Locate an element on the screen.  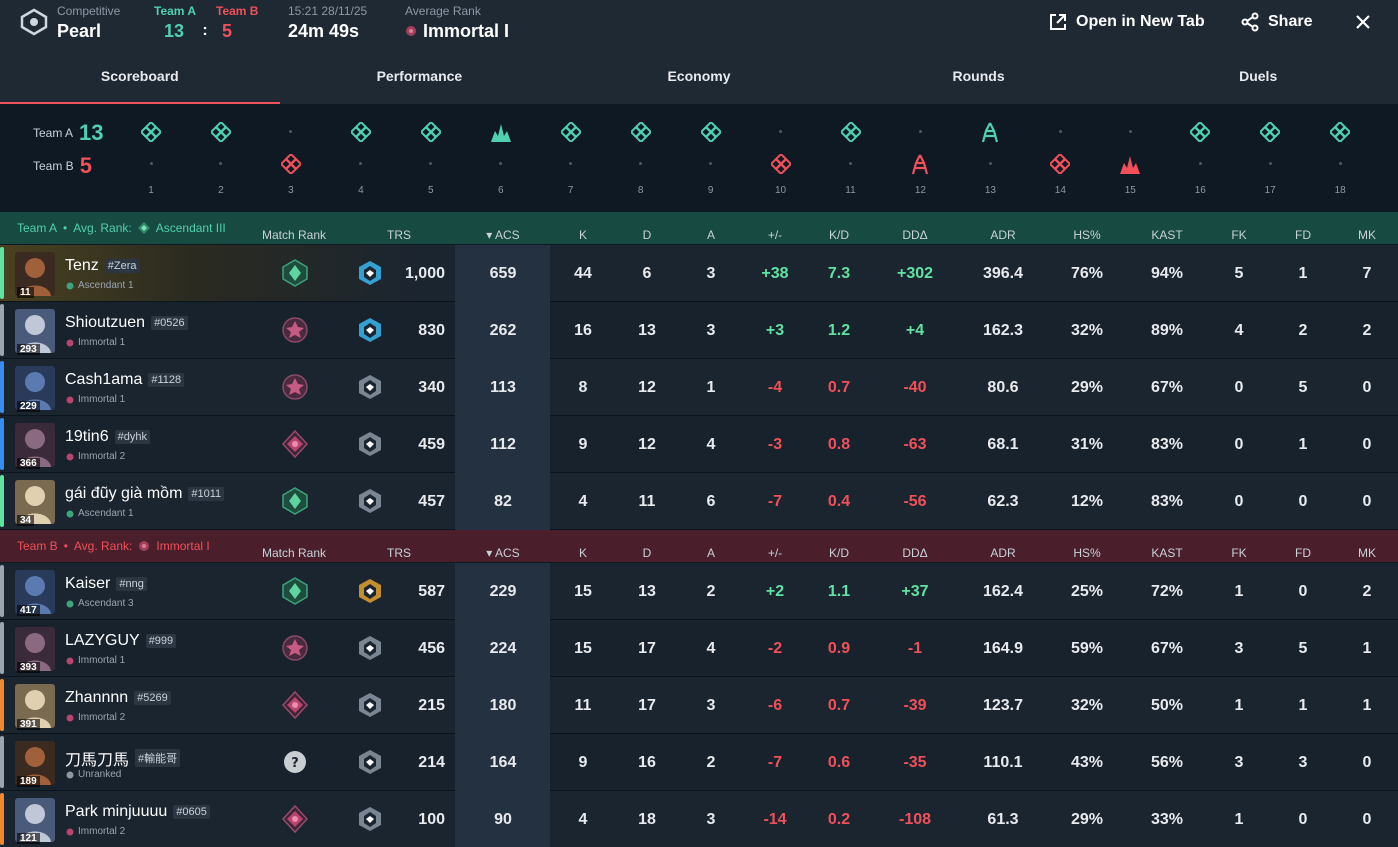
round-7-team-b is located at coordinates (571, 163).